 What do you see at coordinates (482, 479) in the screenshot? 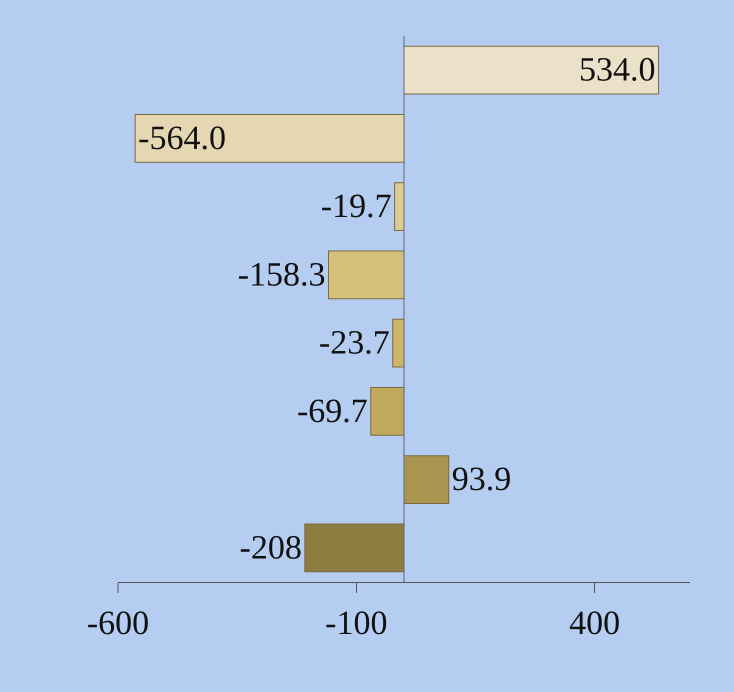
I see `data-label: 93.9` at bounding box center [482, 479].